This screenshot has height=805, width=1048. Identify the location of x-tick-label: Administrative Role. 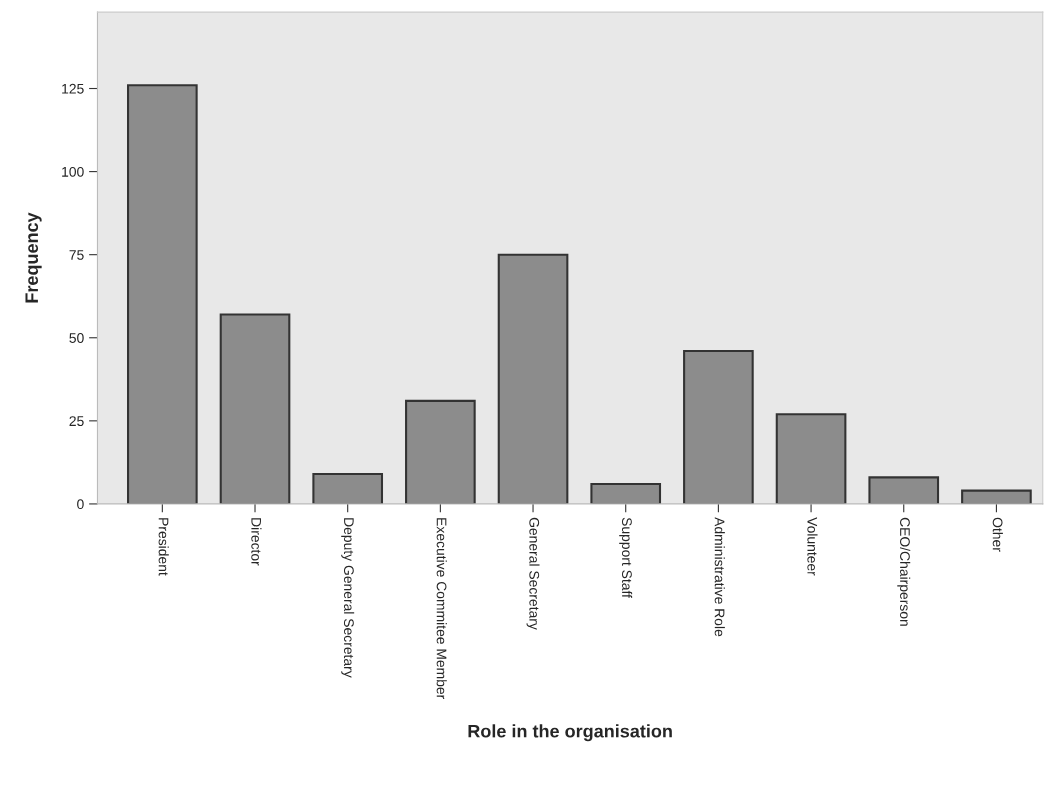
(719, 577).